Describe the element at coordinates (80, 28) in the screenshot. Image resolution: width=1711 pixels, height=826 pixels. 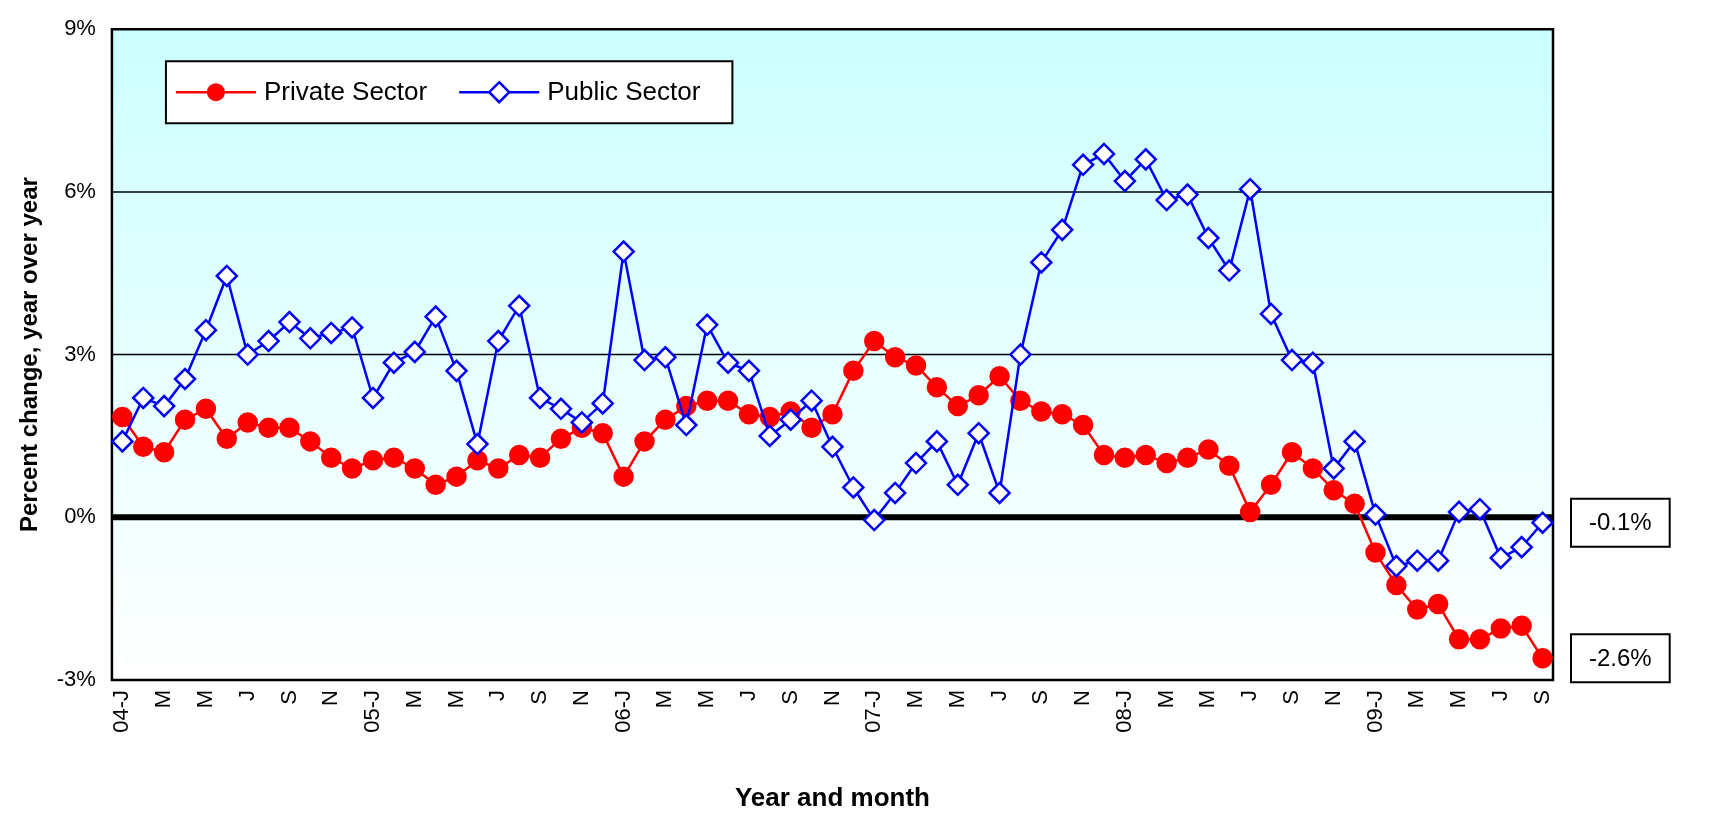
I see `y-tick-label: 9%` at that location.